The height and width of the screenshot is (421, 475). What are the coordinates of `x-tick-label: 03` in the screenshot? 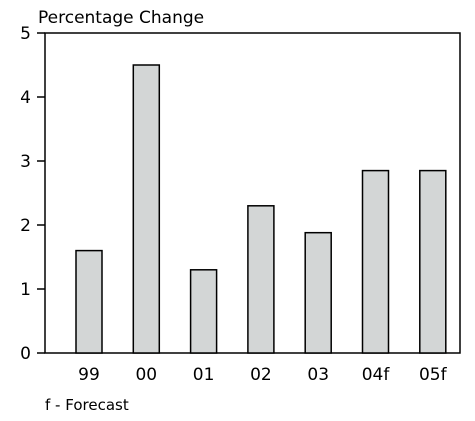 It's located at (318, 375).